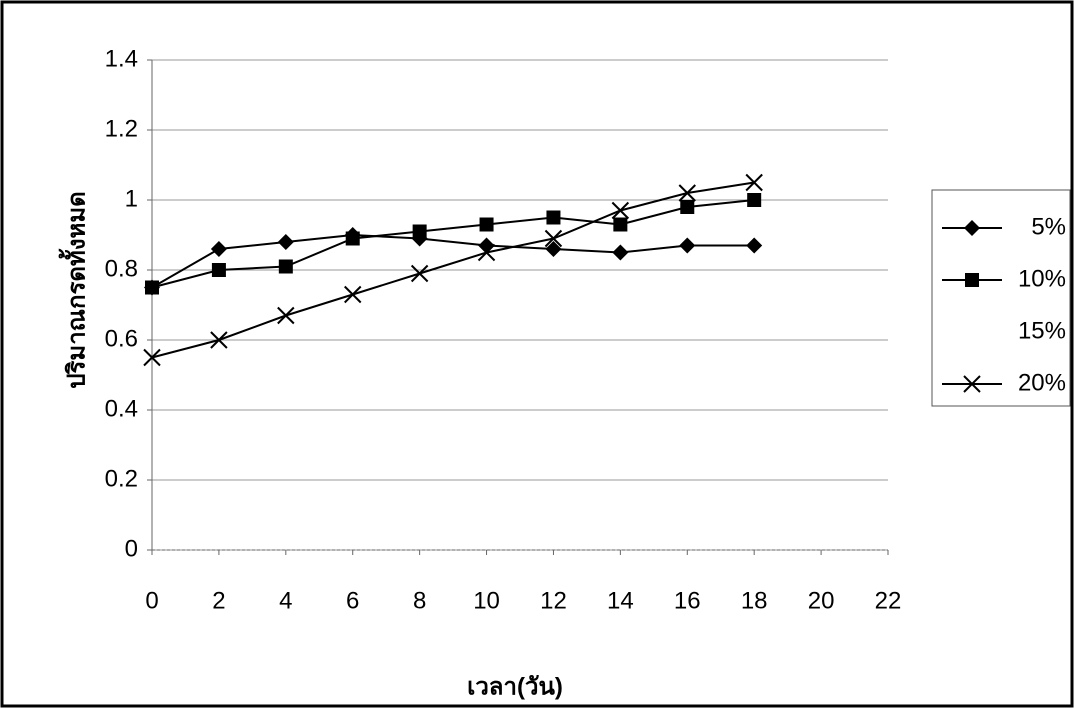 This screenshot has height=708, width=1074. I want to click on y-tick-label: 0.2, so click(121, 478).